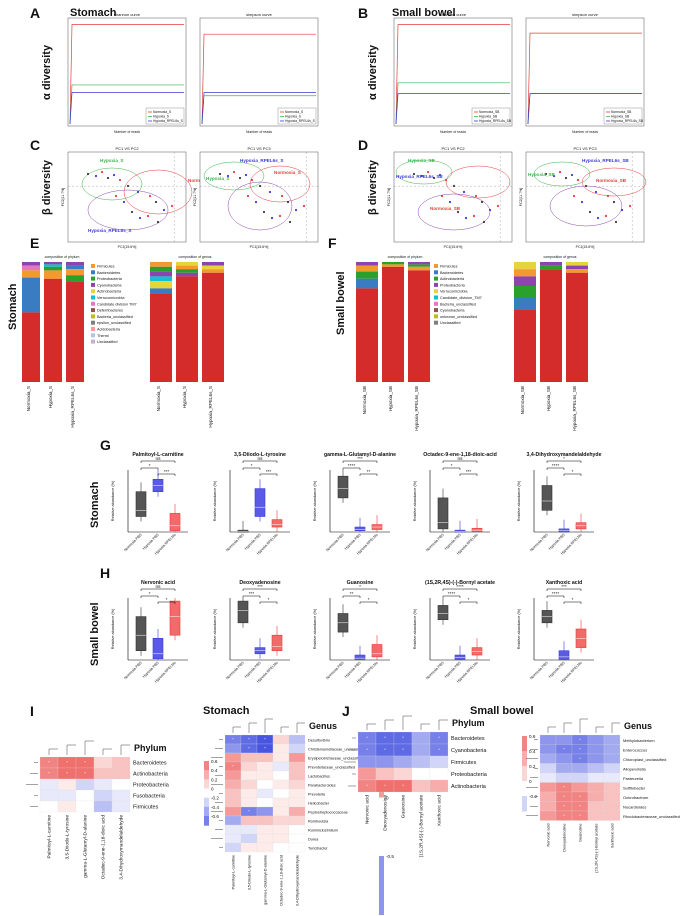 The width and height of the screenshot is (685, 916). What do you see at coordinates (31, 268) in the screenshot?
I see `stomach-phylum-bar` at bounding box center [31, 268].